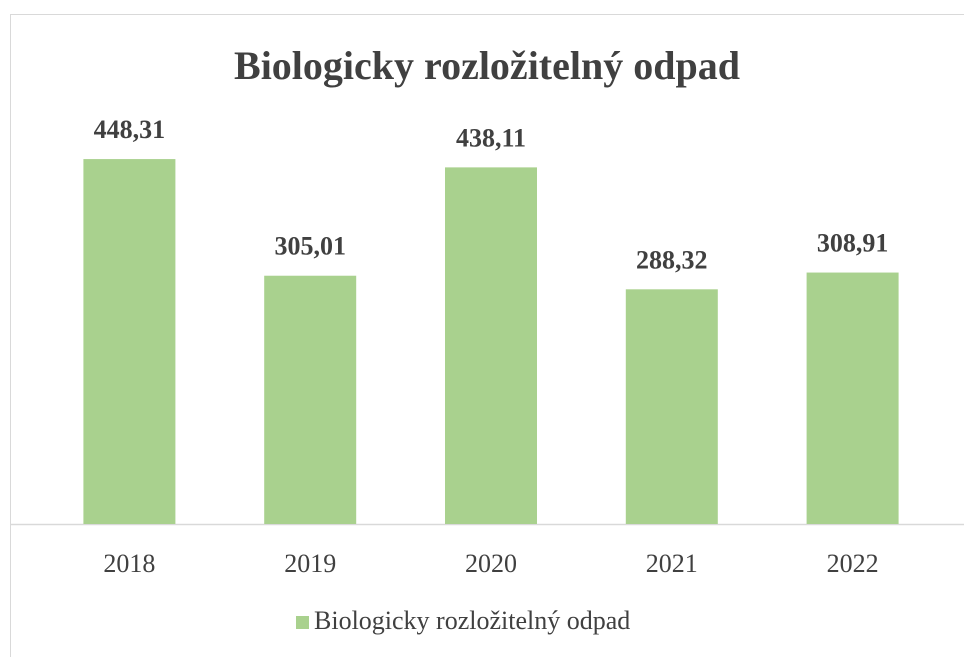  Describe the element at coordinates (672, 563) in the screenshot. I see `x-tick-label: 2021` at that location.